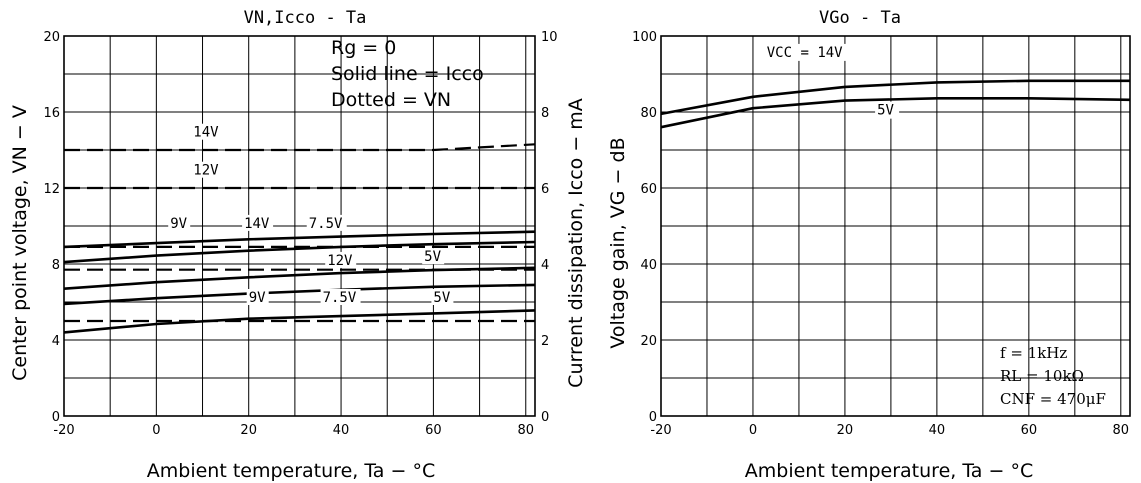  Describe the element at coordinates (1033, 353) in the screenshot. I see `chart2-condition-frequency: f = 1kHz` at that location.